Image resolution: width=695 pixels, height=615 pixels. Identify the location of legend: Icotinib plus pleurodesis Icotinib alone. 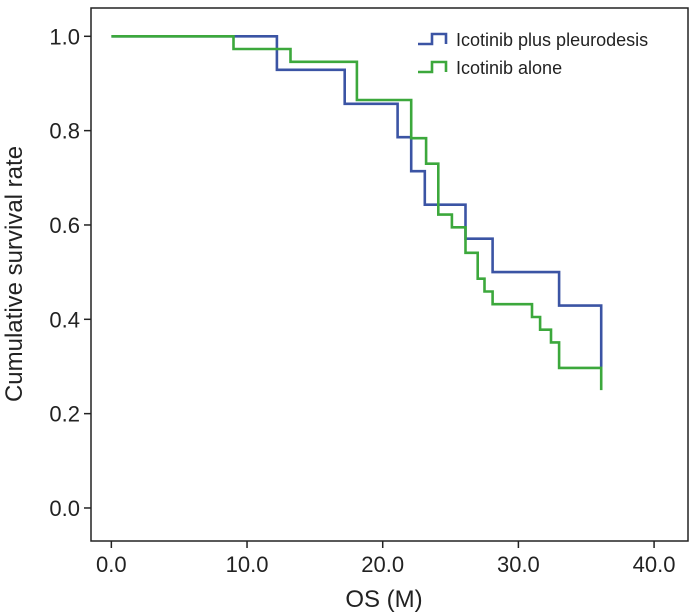
(533, 54).